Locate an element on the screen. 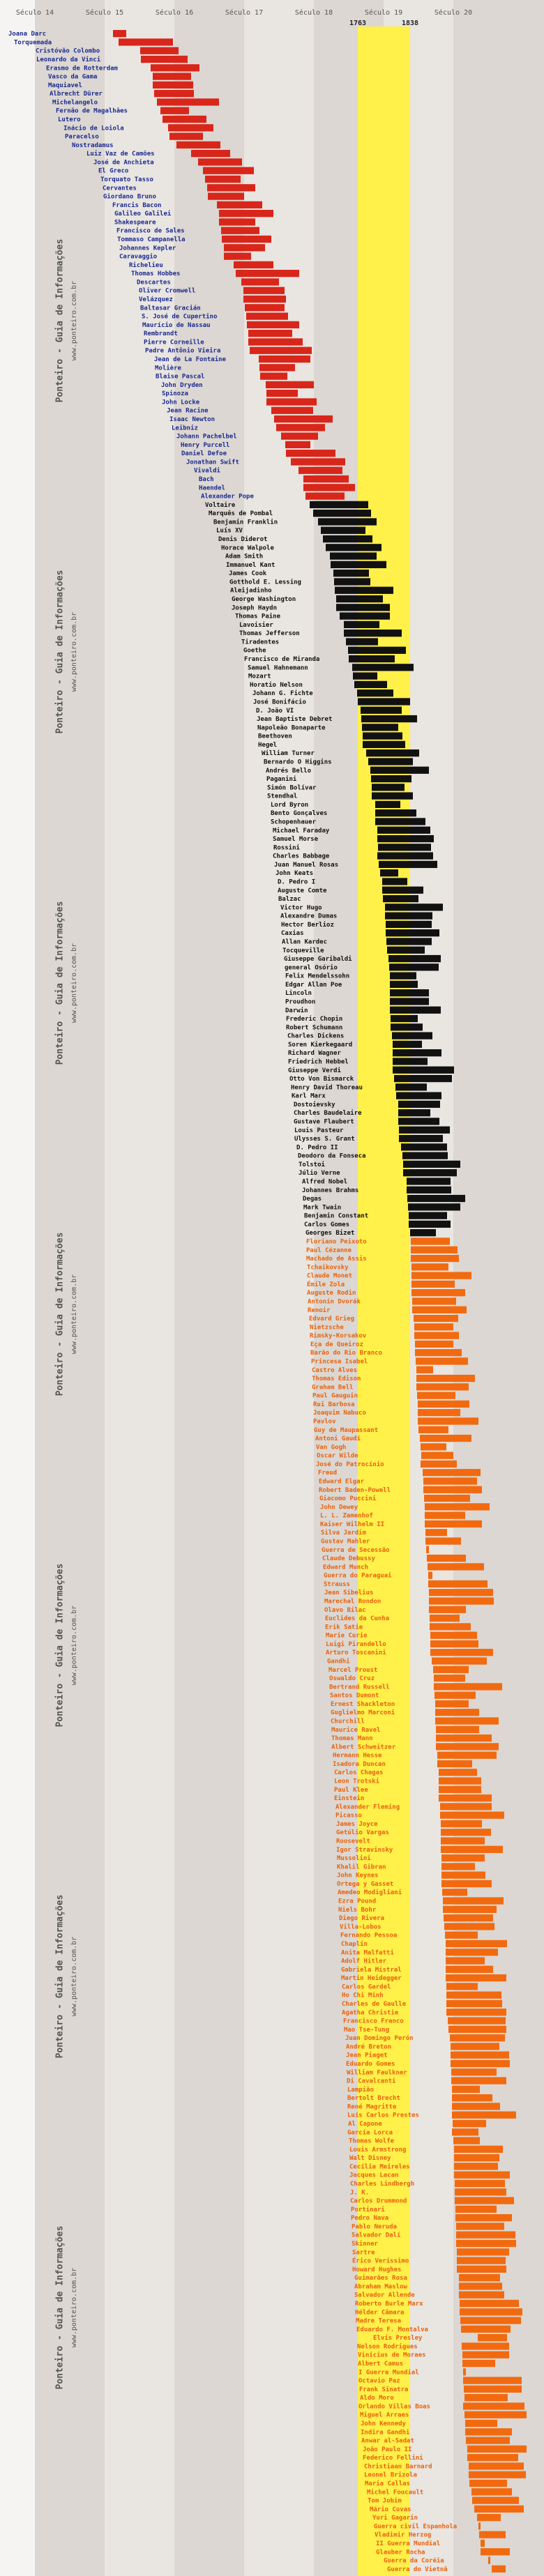 This screenshot has height=2576, width=544. person-label: Gotthold E. Lessing is located at coordinates (265, 582).